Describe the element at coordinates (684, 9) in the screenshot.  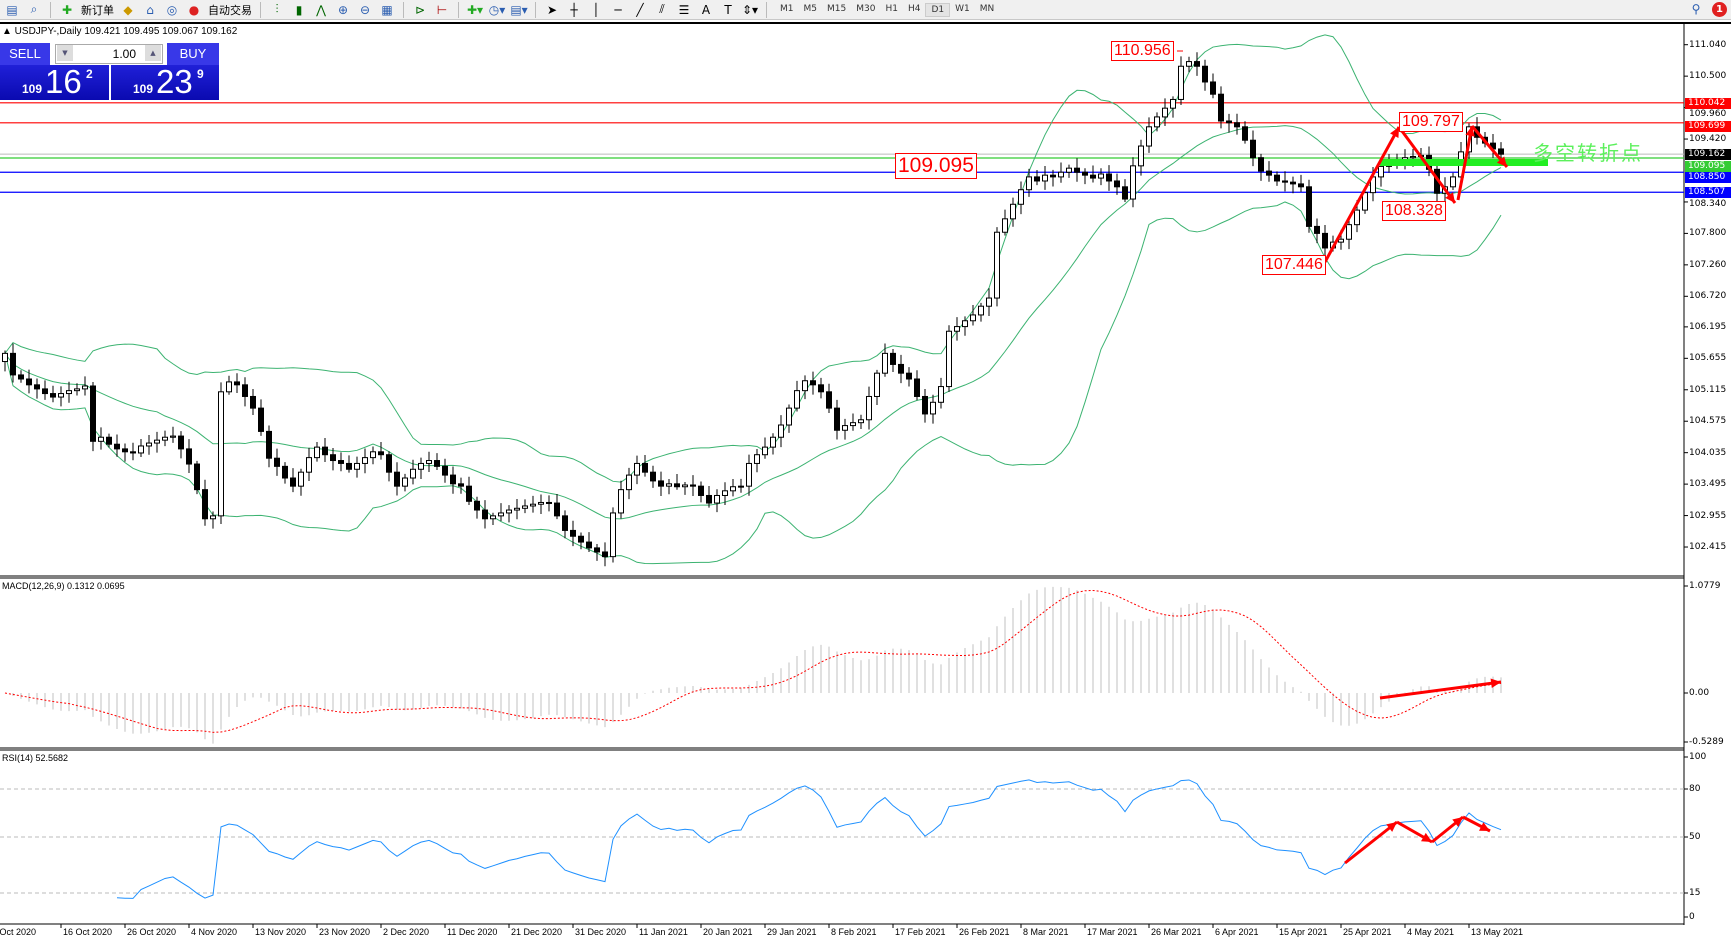
I see `fibonacci-icon: ☰` at that location.